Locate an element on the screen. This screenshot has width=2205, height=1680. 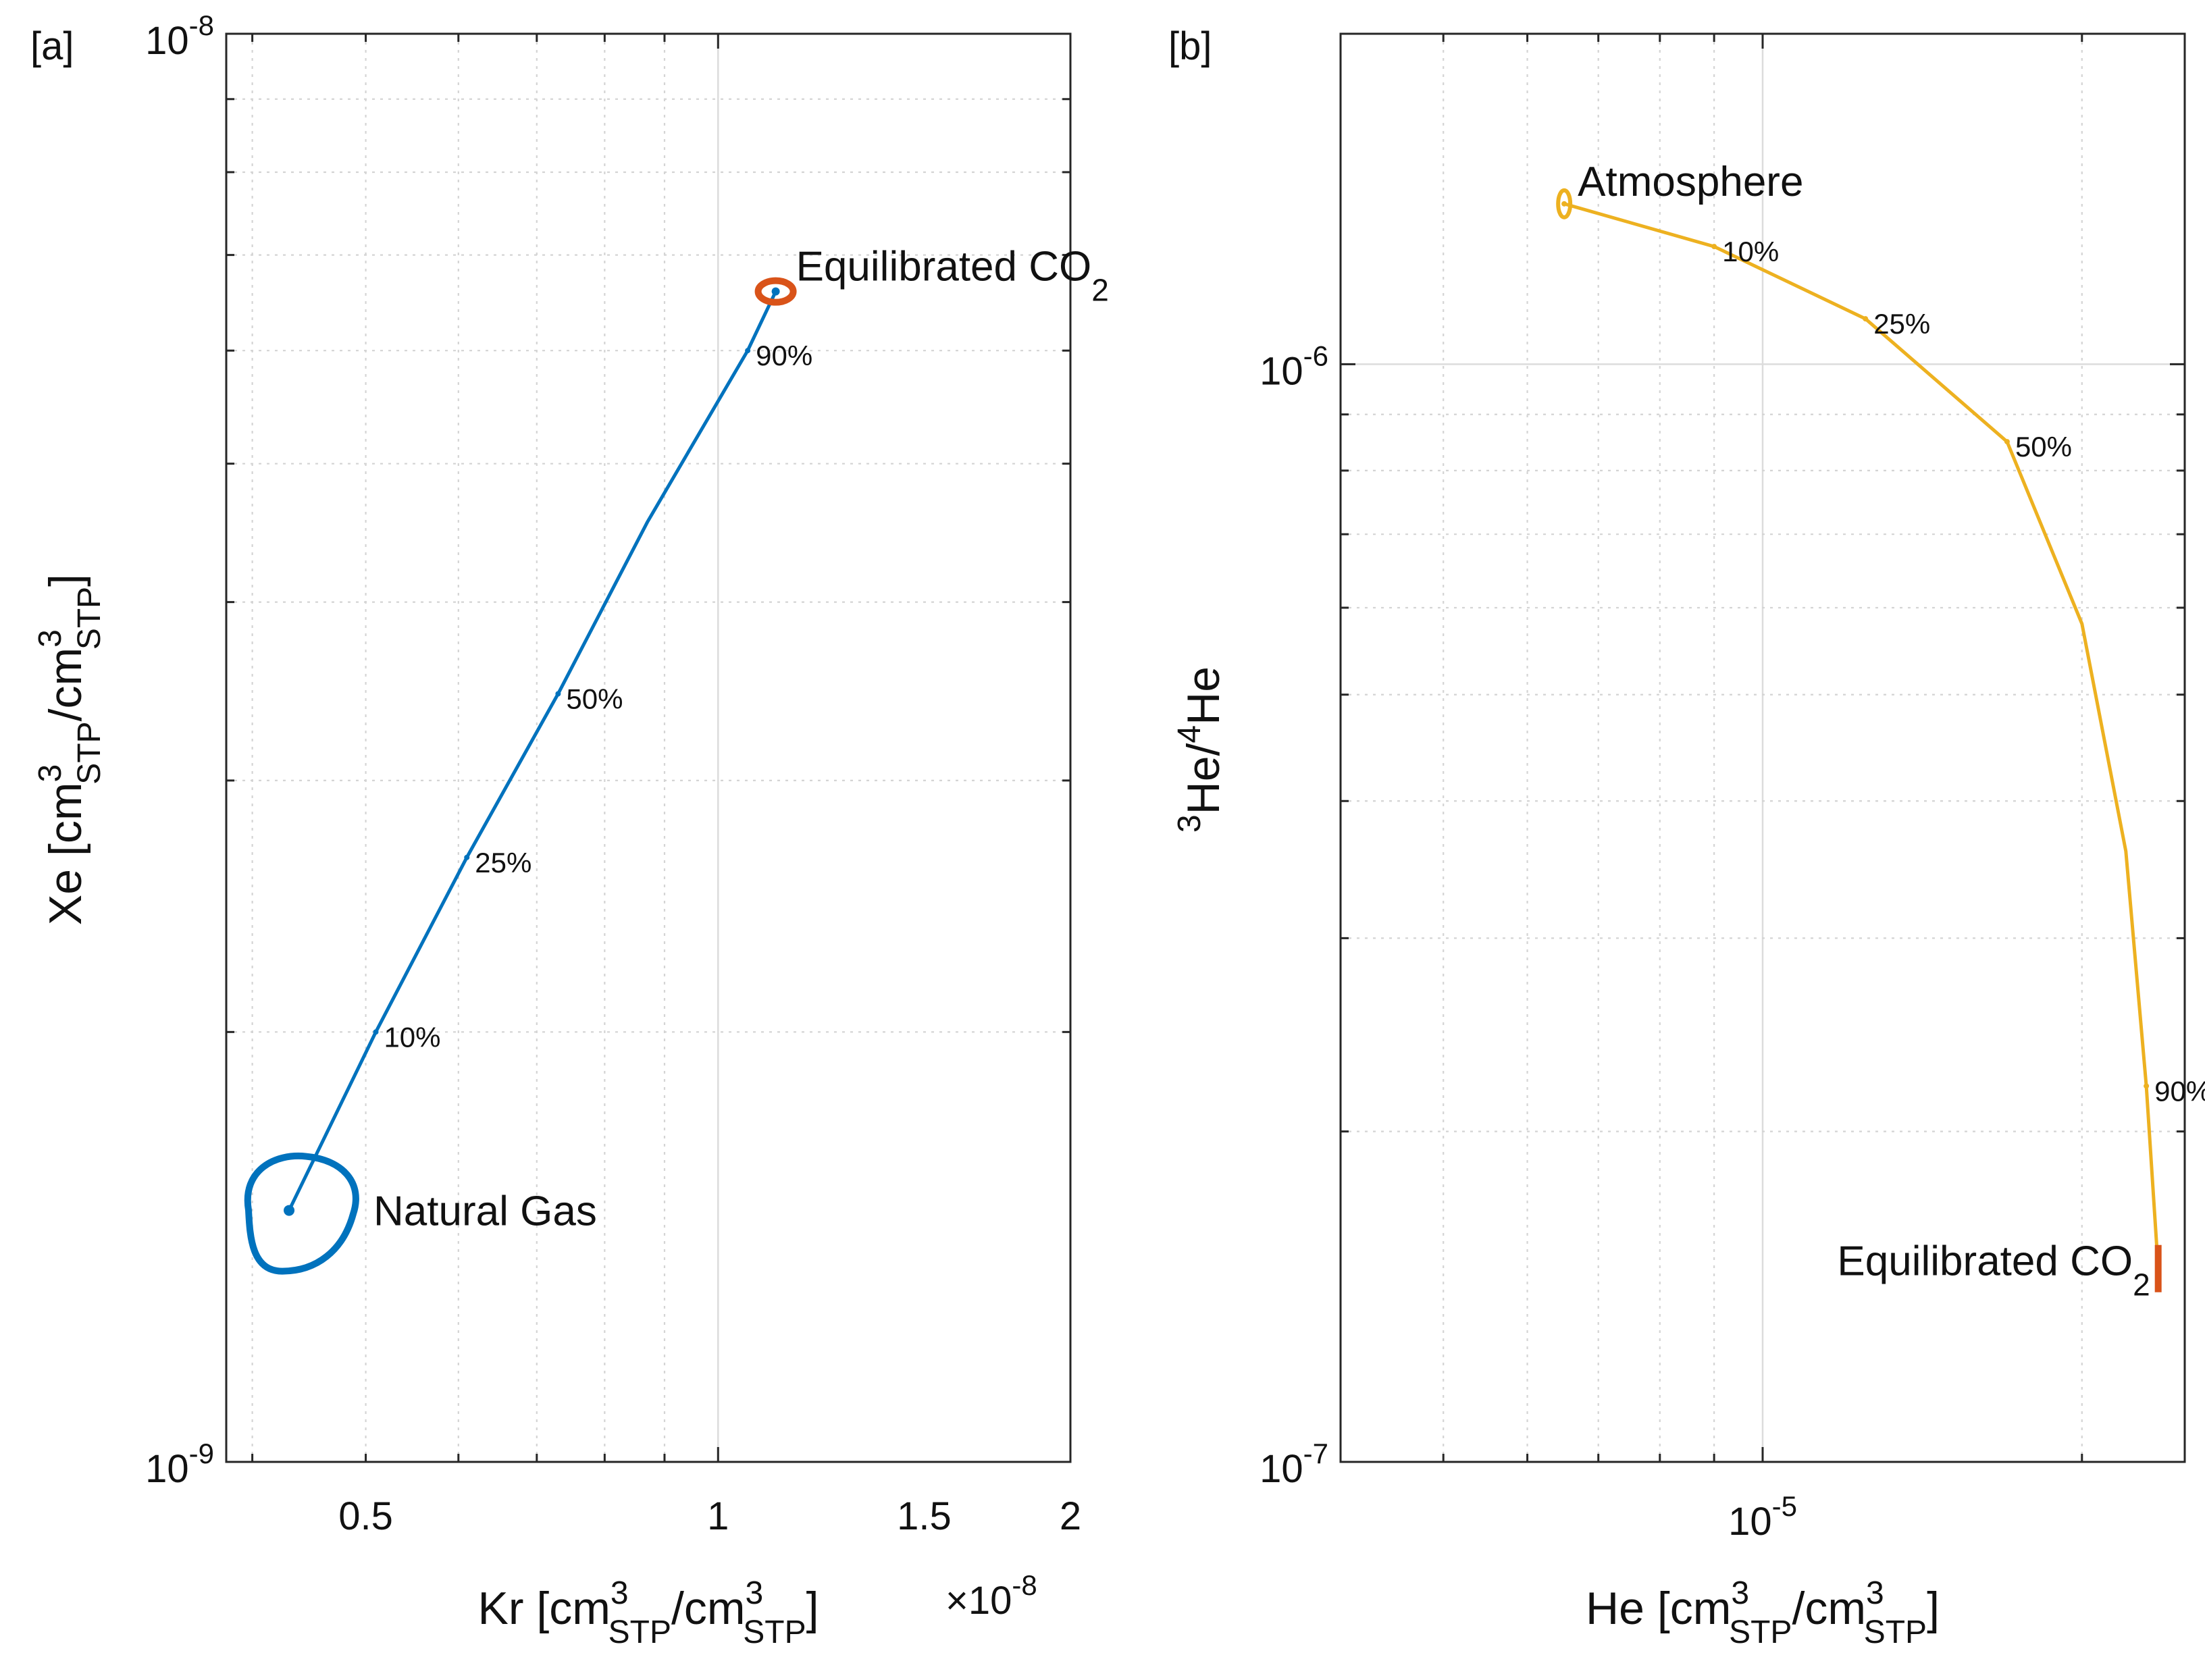
panel-a-x-exponent: ×10⁻⁸ is located at coordinates (991, 1596).